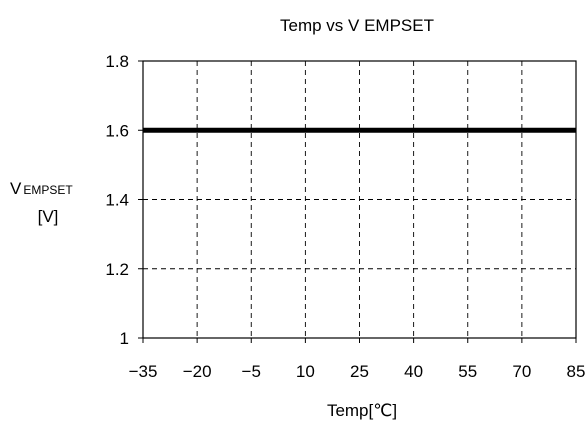  What do you see at coordinates (467, 371) in the screenshot?
I see `x-tick-label: 55` at bounding box center [467, 371].